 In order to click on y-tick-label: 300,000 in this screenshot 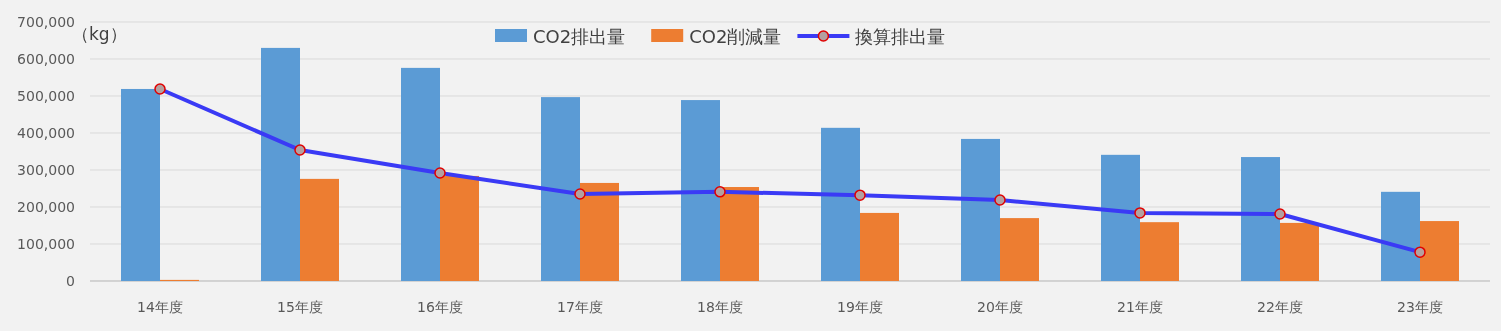, I will do `click(46, 170)`.